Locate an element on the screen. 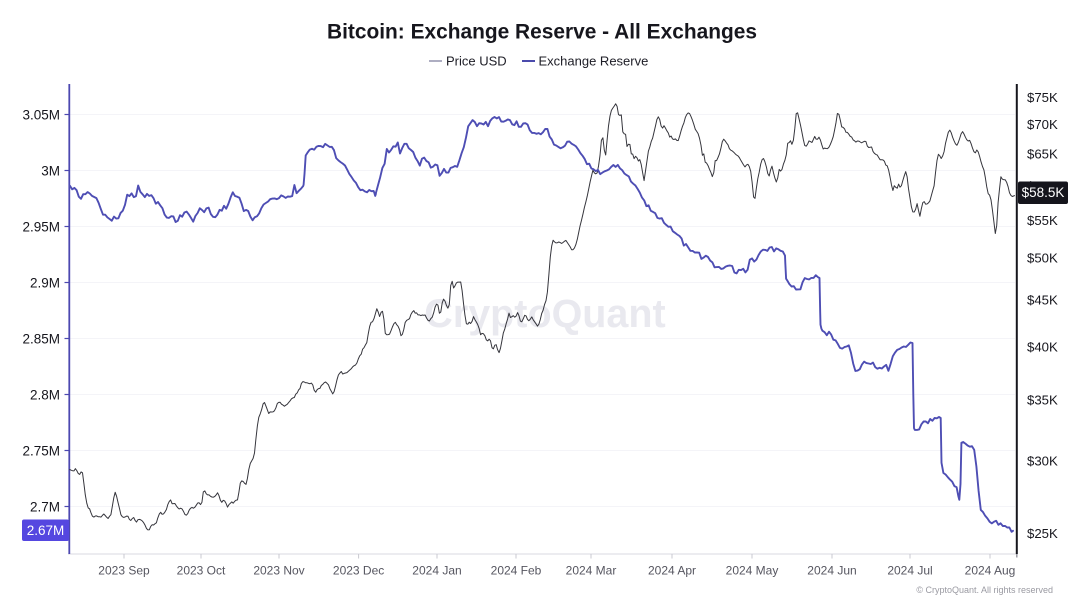 This screenshot has width=1080, height=608. svg-text: 2023 Oct is located at coordinates (201, 571).